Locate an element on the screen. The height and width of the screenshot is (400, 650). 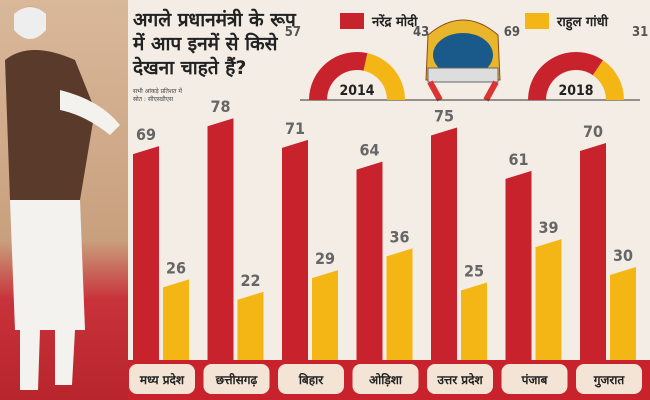
bar-value-label: 30 is located at coordinates (623, 255).